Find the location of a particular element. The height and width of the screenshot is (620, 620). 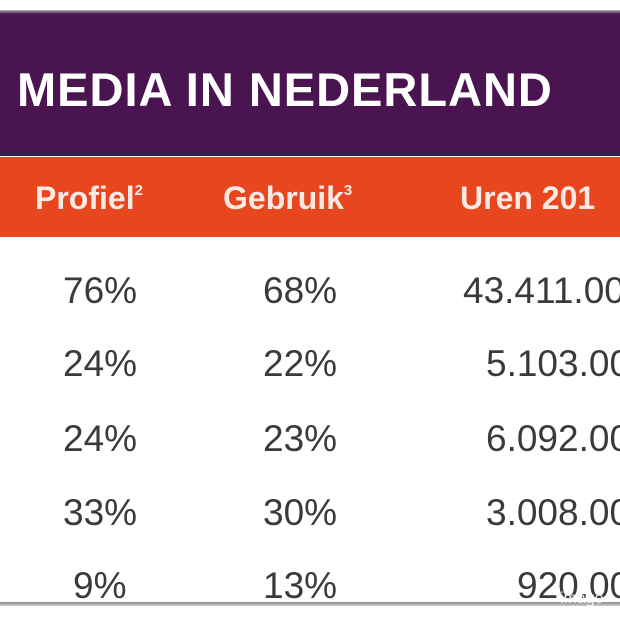

cell-profiel: 76% is located at coordinates (100, 290).